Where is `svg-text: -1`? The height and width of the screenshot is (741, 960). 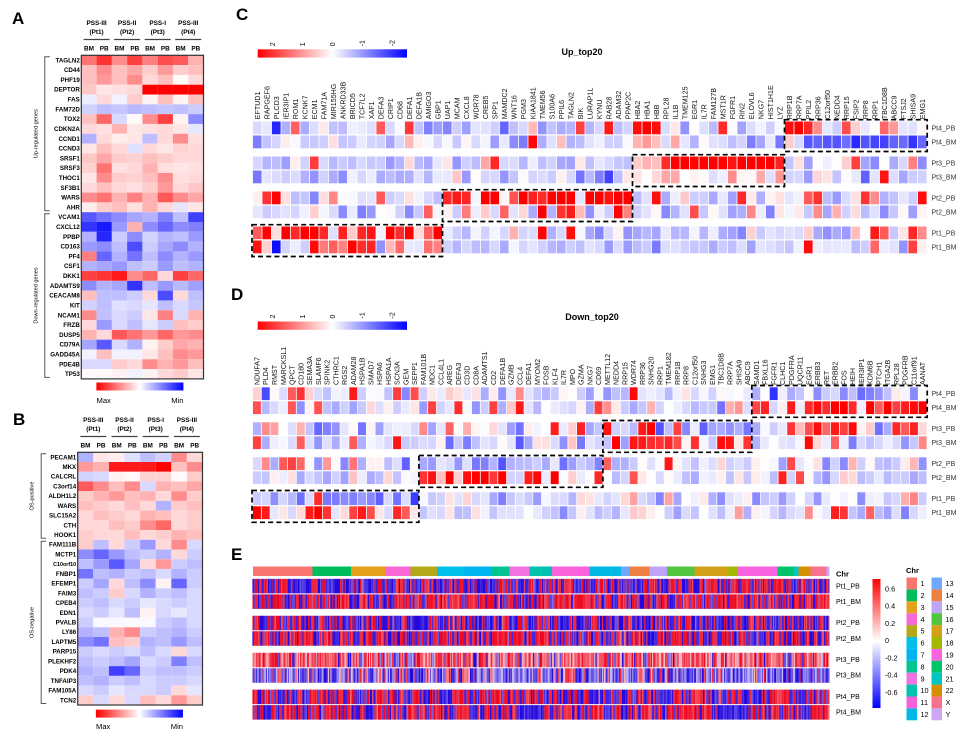 svg-text: -1 is located at coordinates (363, 43).